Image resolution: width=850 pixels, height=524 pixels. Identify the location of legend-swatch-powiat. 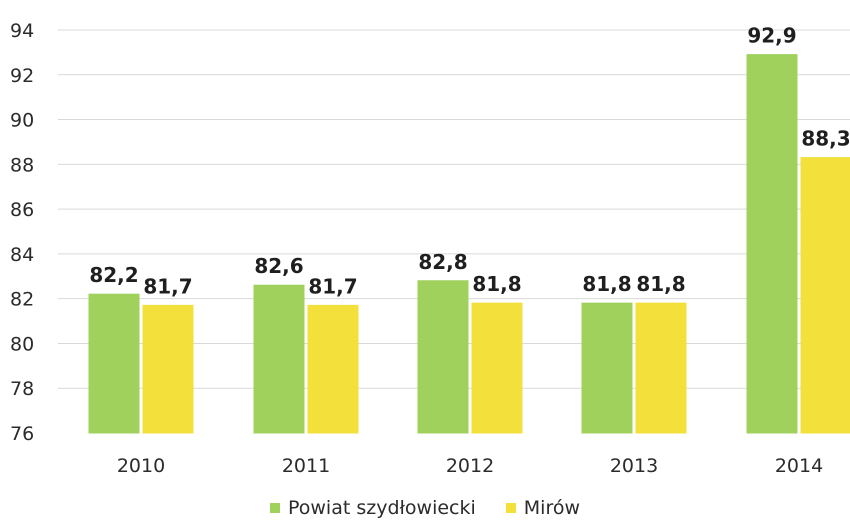
(274, 508).